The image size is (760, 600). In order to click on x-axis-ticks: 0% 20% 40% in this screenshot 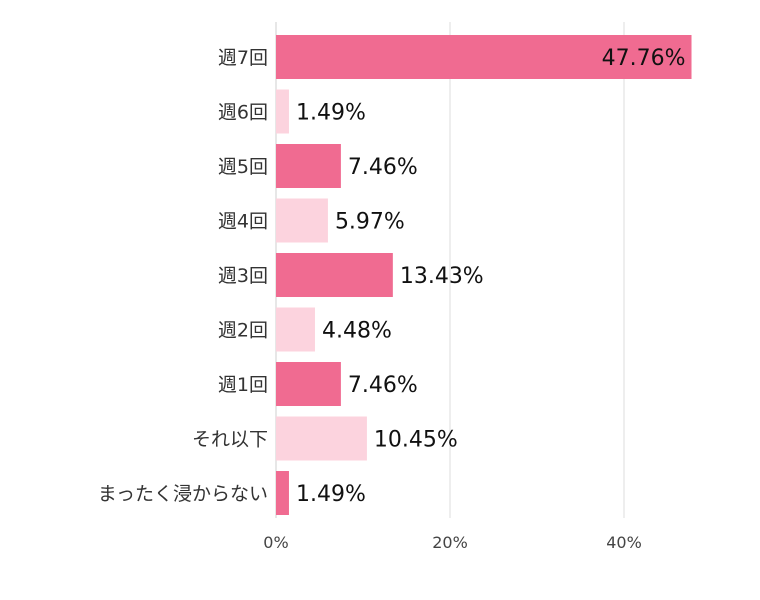, I will do `click(452, 542)`.